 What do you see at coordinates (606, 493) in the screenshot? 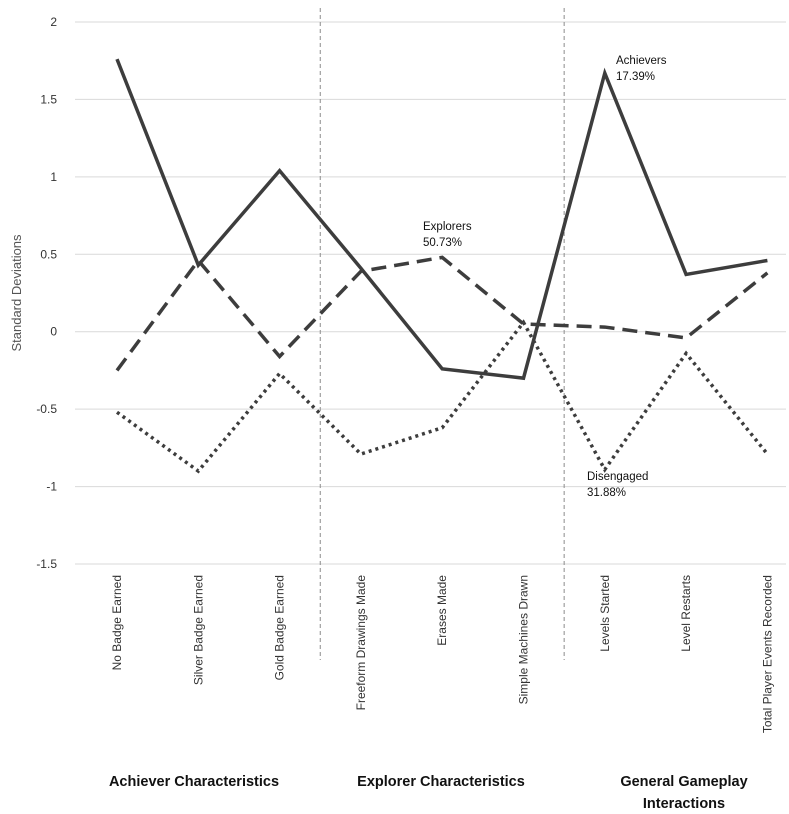
I see `annotation-percent: 31.88%` at bounding box center [606, 493].